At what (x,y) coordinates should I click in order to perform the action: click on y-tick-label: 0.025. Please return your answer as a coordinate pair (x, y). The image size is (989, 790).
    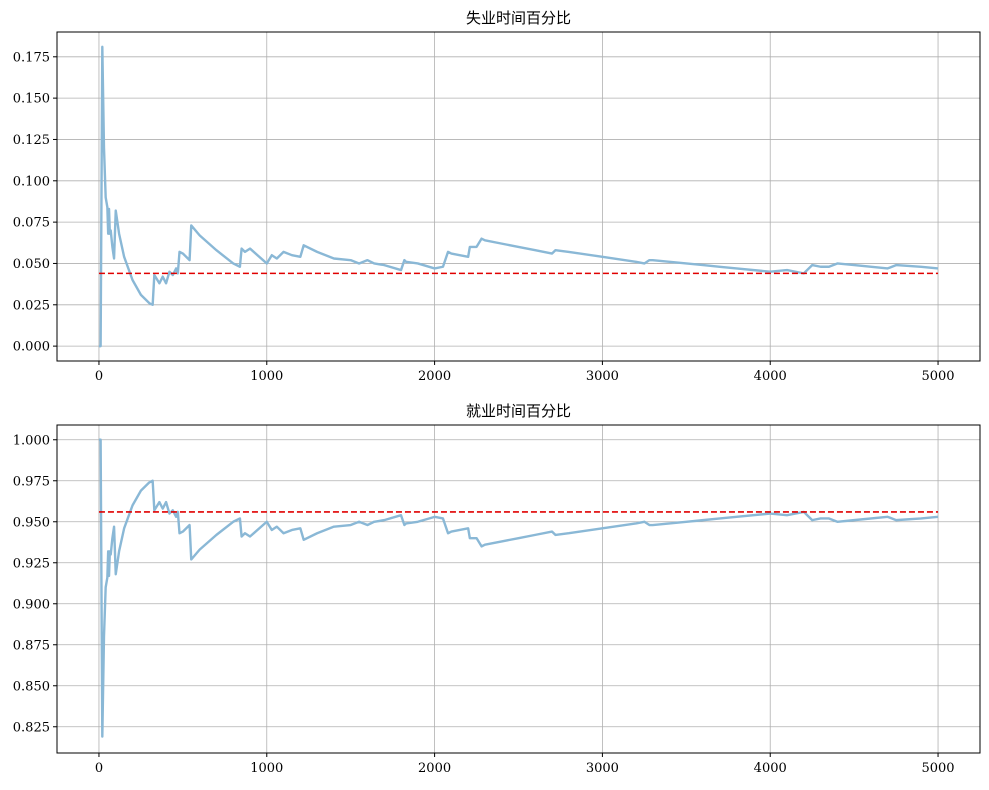
    Looking at the image, I should click on (31, 305).